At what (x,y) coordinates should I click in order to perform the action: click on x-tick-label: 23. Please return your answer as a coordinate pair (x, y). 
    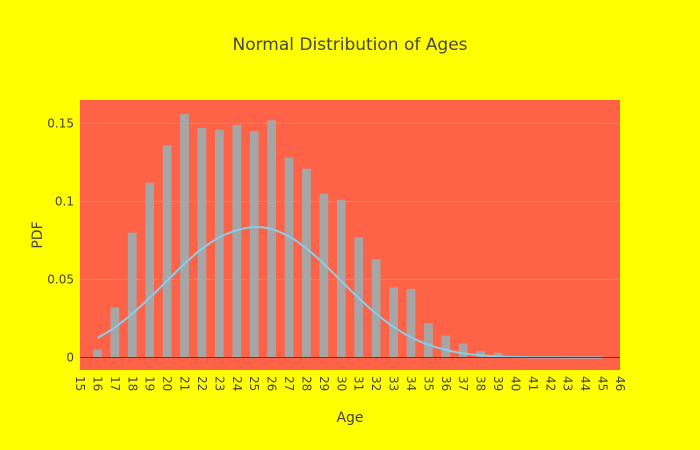
    Looking at the image, I should click on (219, 383).